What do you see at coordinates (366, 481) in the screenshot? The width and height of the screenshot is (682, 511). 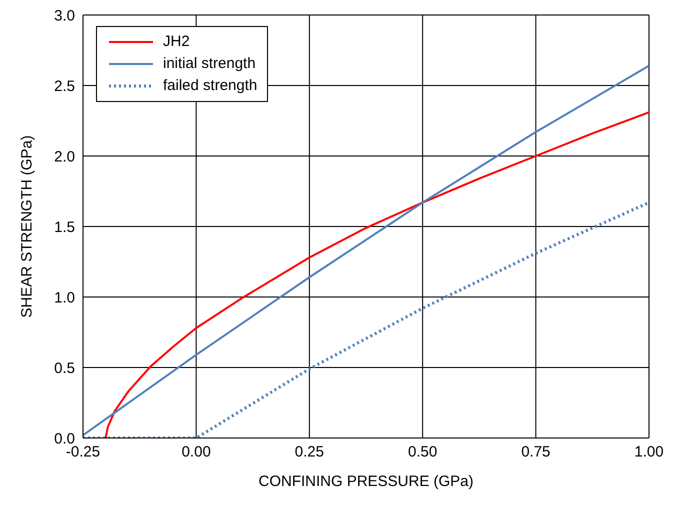 I see `x-axis-title: CONFINING PRESSURE (GPa)` at bounding box center [366, 481].